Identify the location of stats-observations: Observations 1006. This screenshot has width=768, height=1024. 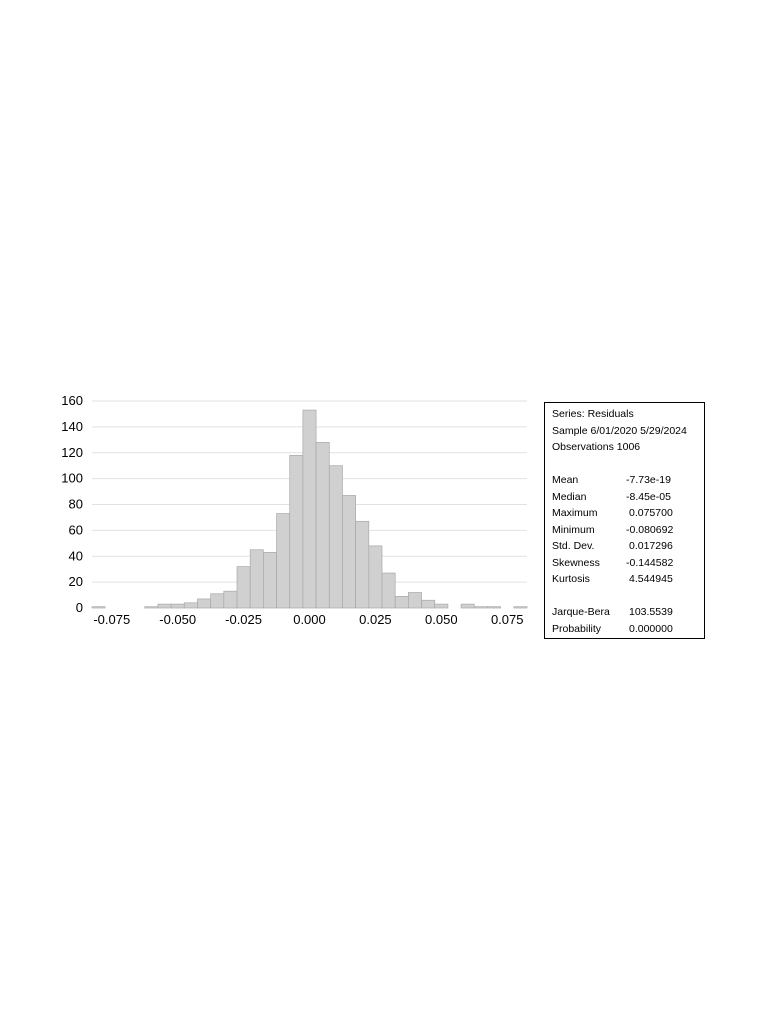
(596, 447).